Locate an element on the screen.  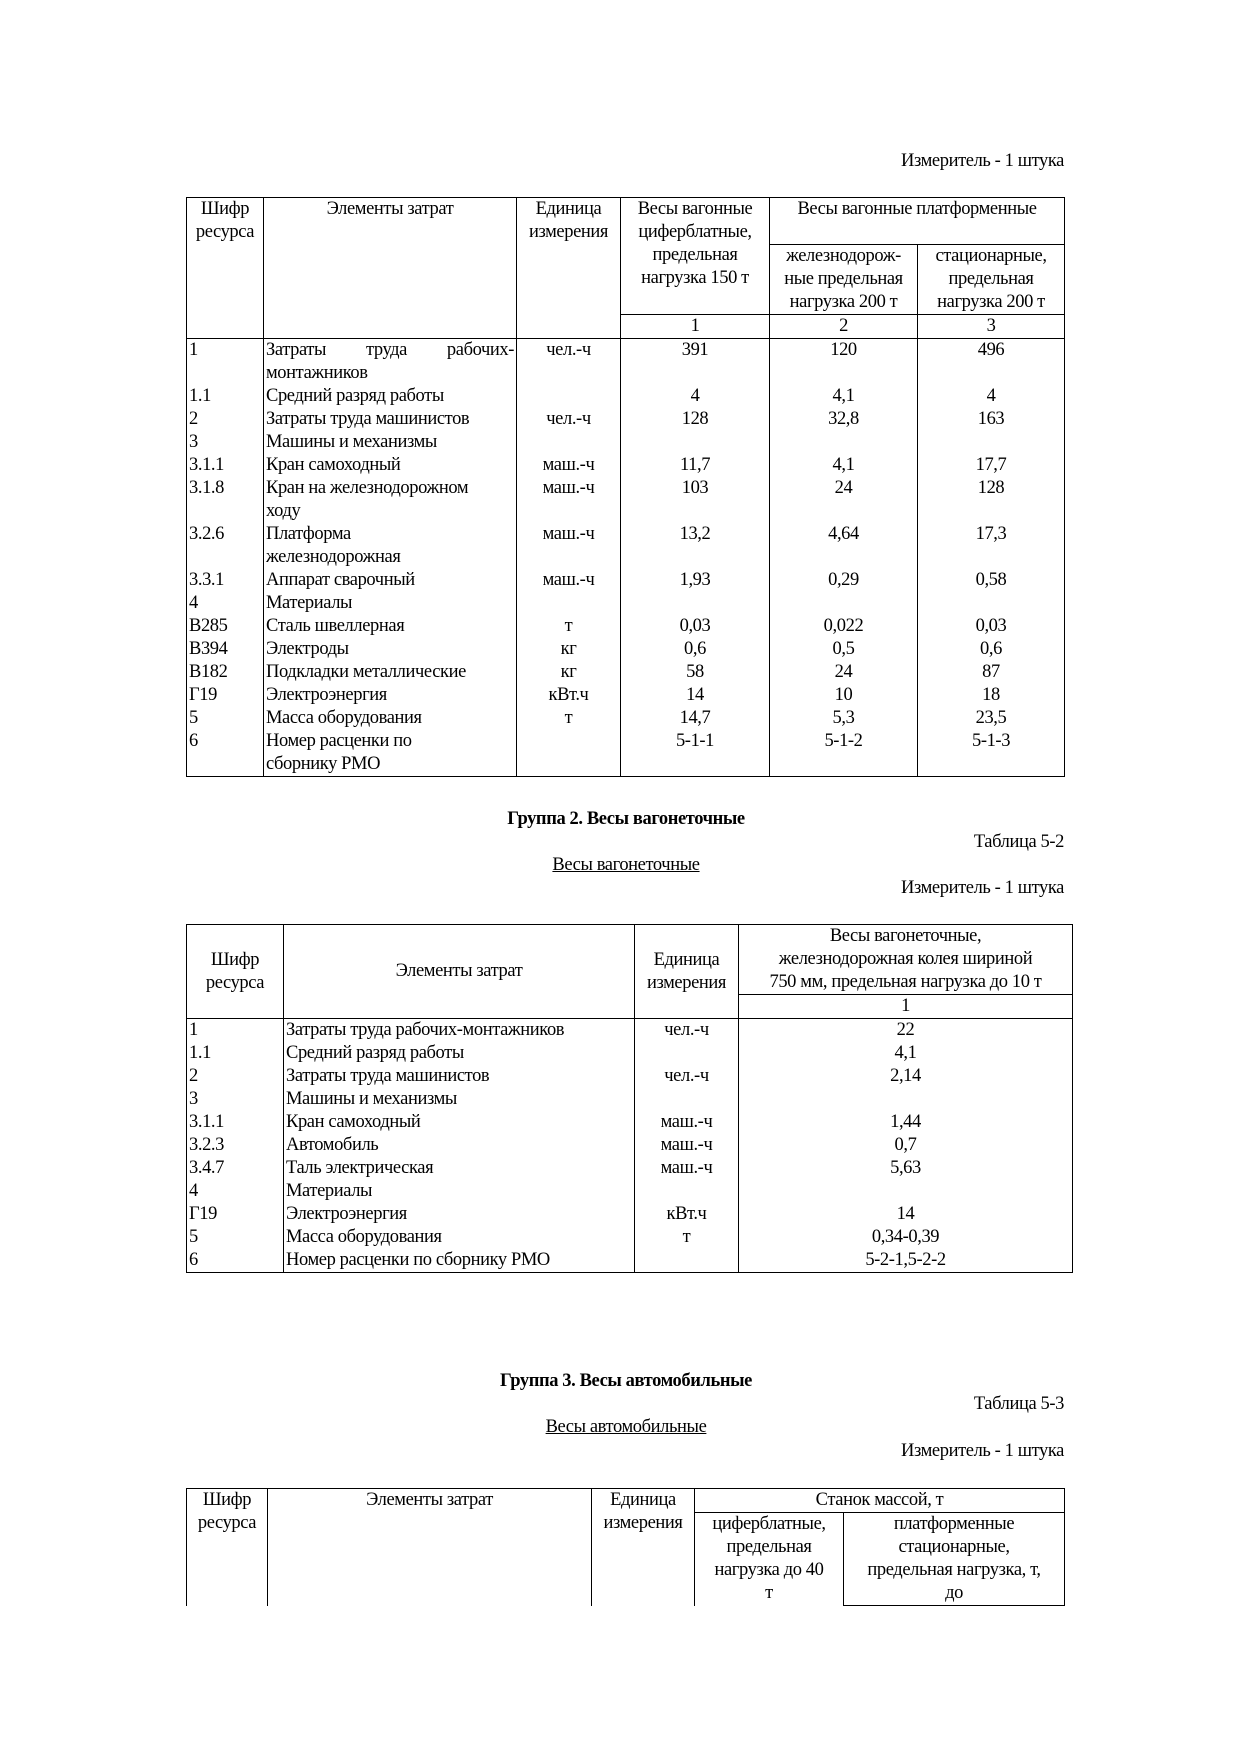
cell-v1: 0,7 is located at coordinates (905, 1145).